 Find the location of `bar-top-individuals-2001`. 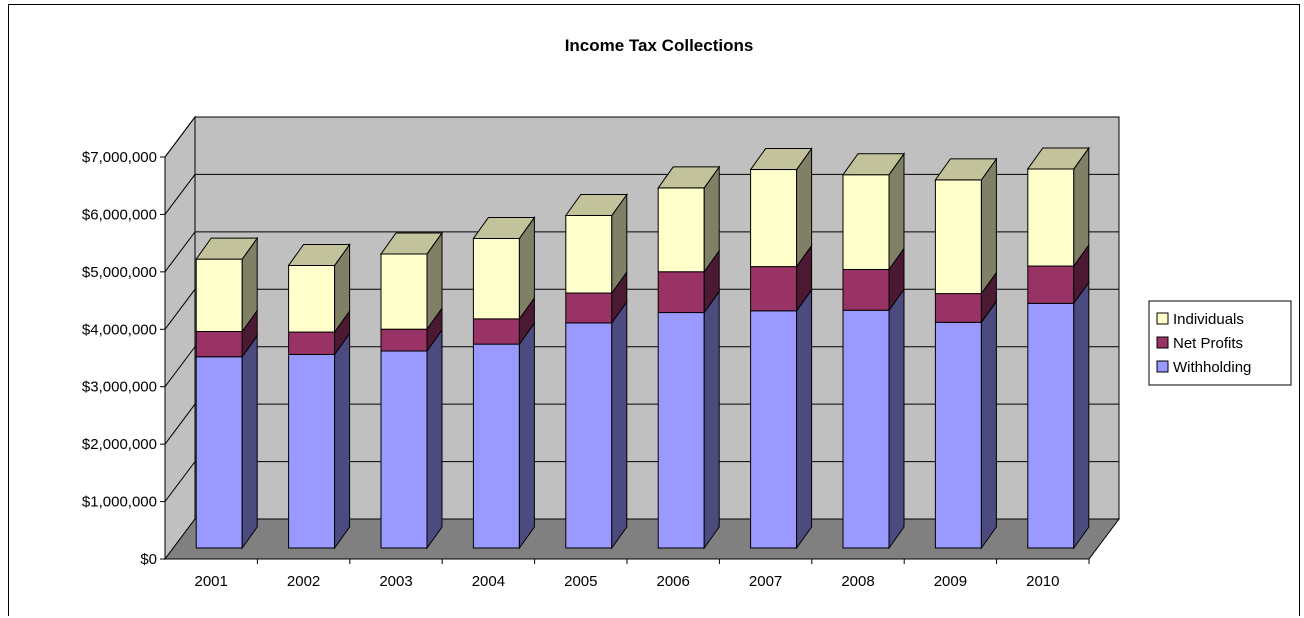

bar-top-individuals-2001 is located at coordinates (227, 248).